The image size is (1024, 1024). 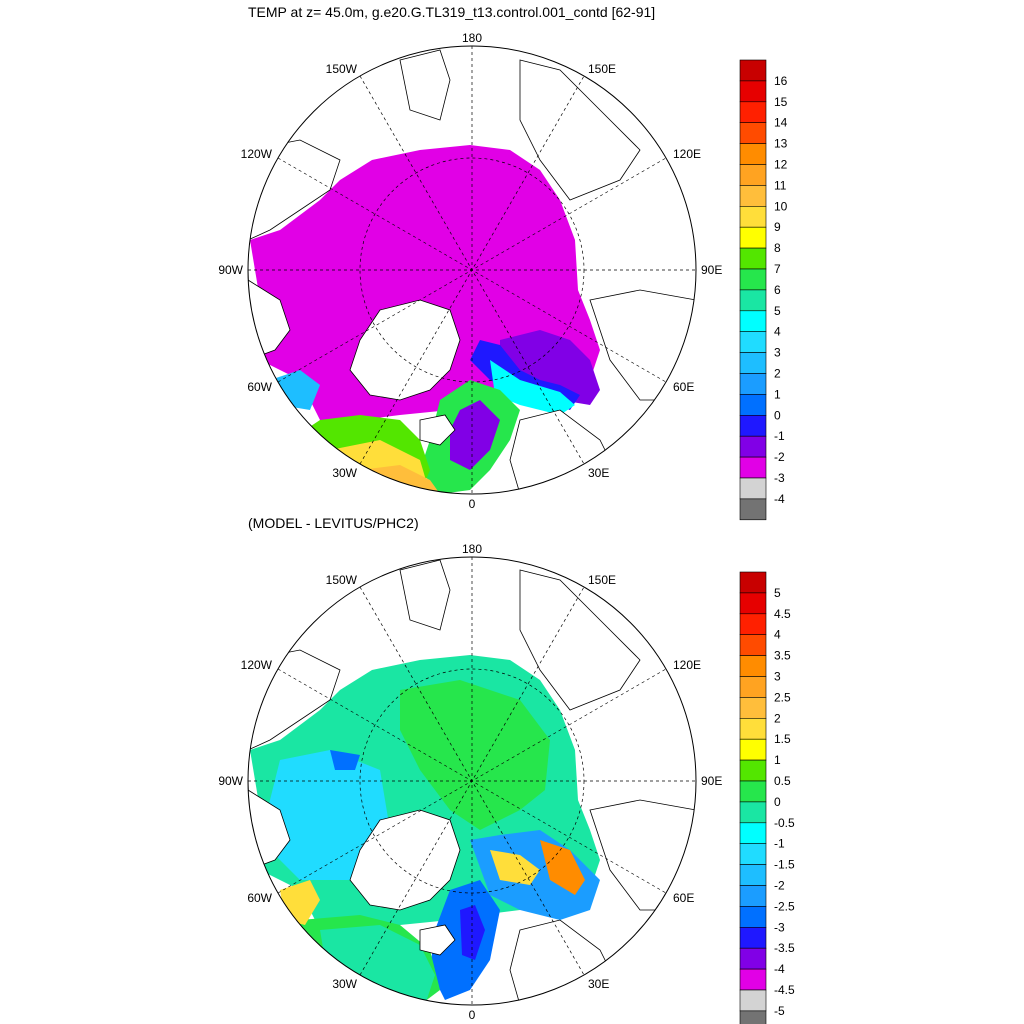 I want to click on bottom-lon-label-120e: 120E, so click(x=687, y=665).